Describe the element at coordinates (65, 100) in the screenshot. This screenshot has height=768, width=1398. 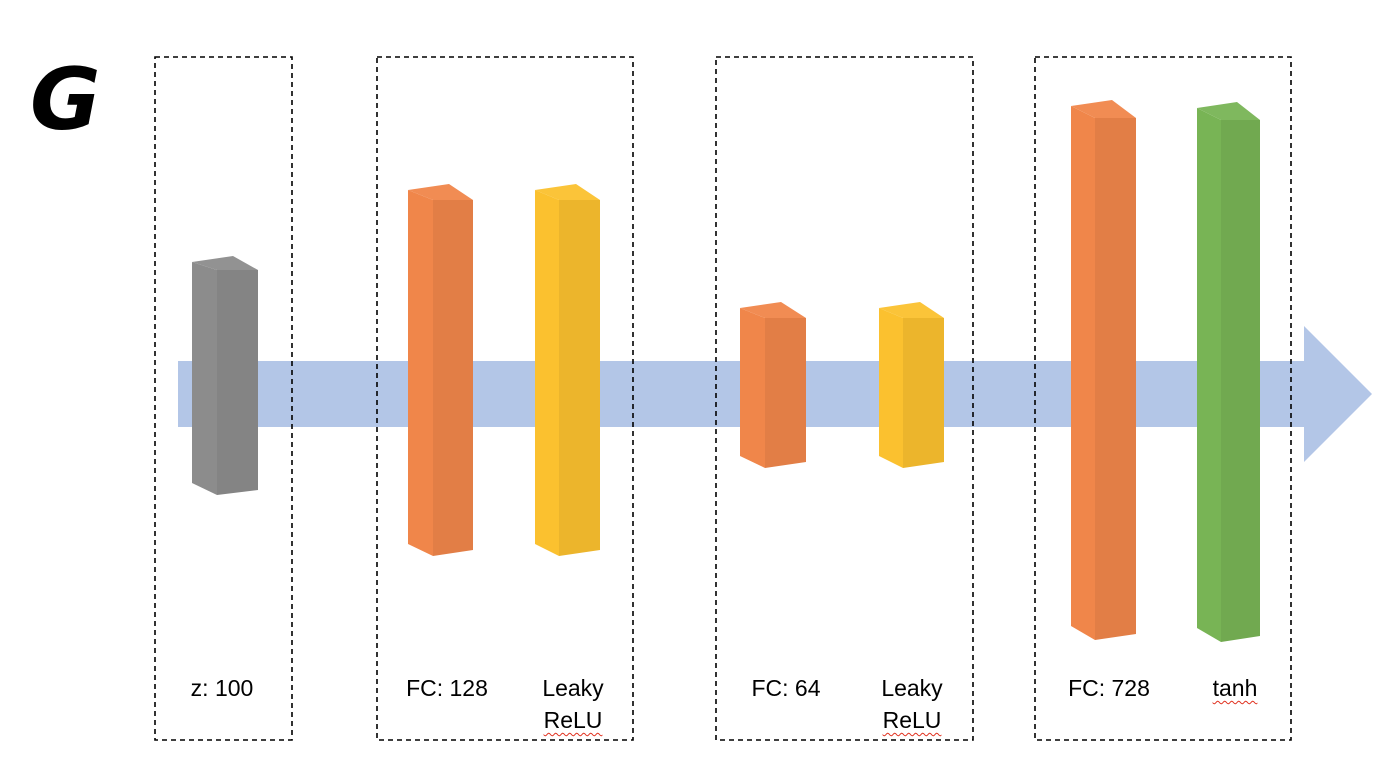
I see `diagram-title: G` at that location.